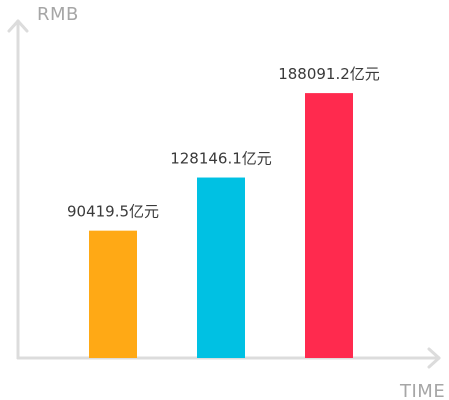 The height and width of the screenshot is (400, 449). Describe the element at coordinates (422, 390) in the screenshot. I see `x-axis-title: TIME` at that location.